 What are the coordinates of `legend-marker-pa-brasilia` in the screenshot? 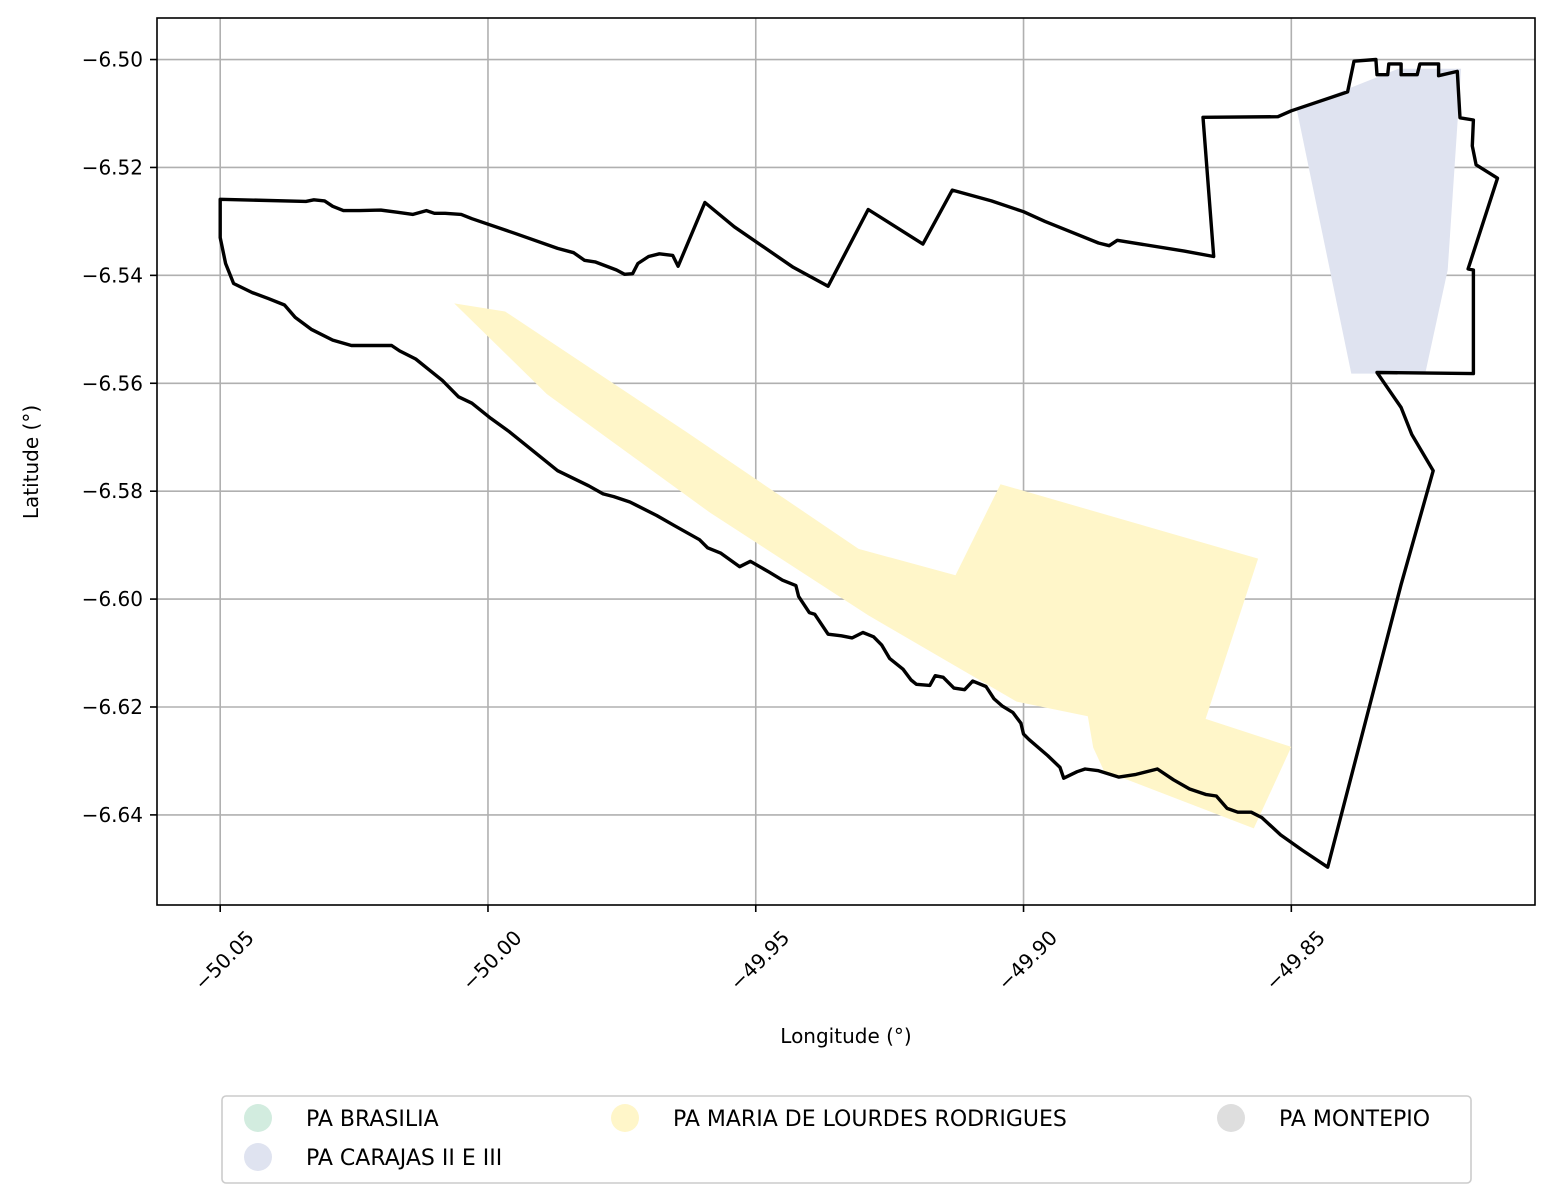 It's located at (258, 1118).